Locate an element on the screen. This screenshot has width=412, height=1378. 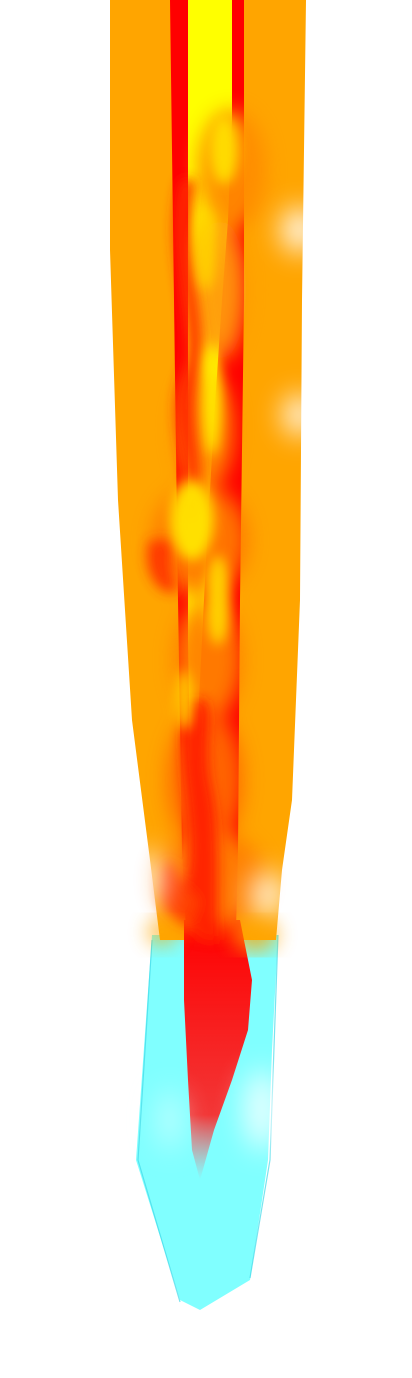
red-trail is located at coordinates (218, 1050).